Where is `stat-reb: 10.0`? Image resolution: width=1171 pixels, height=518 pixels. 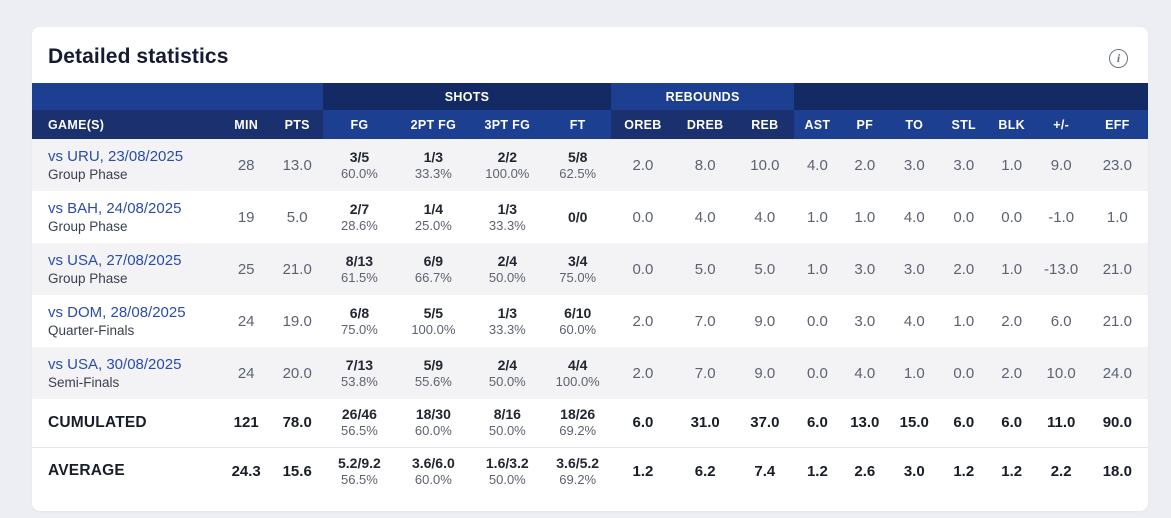 stat-reb: 10.0 is located at coordinates (765, 165).